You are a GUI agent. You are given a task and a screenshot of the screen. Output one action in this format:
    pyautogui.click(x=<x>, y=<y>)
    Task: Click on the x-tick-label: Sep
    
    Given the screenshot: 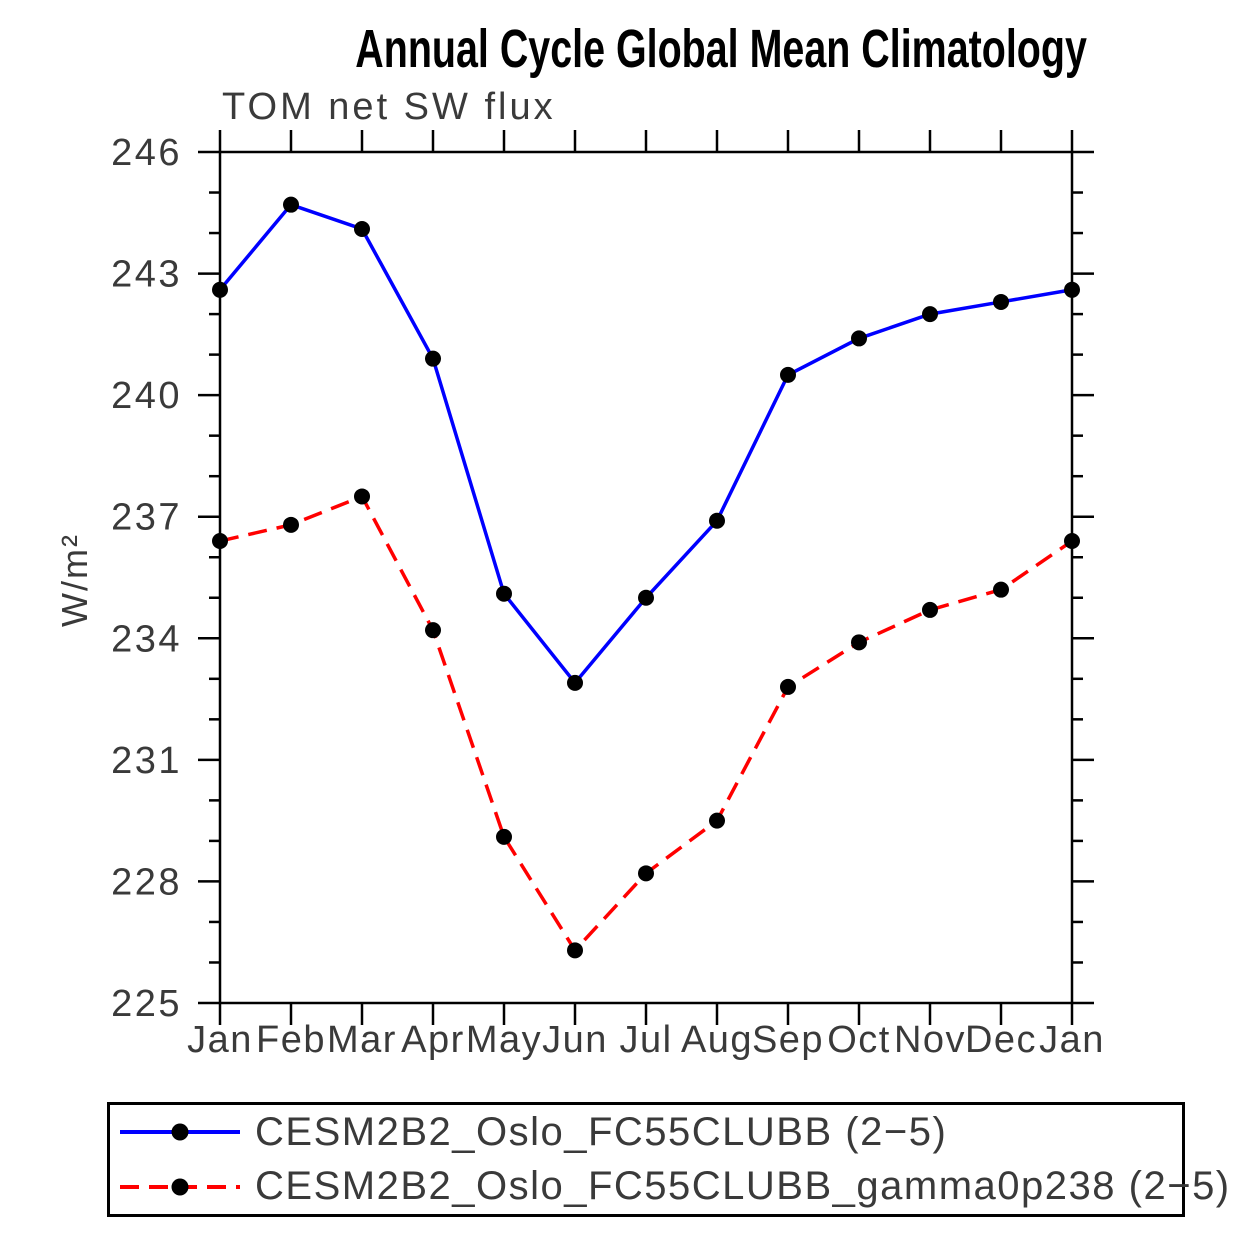 What is the action you would take?
    pyautogui.click(x=788, y=1040)
    